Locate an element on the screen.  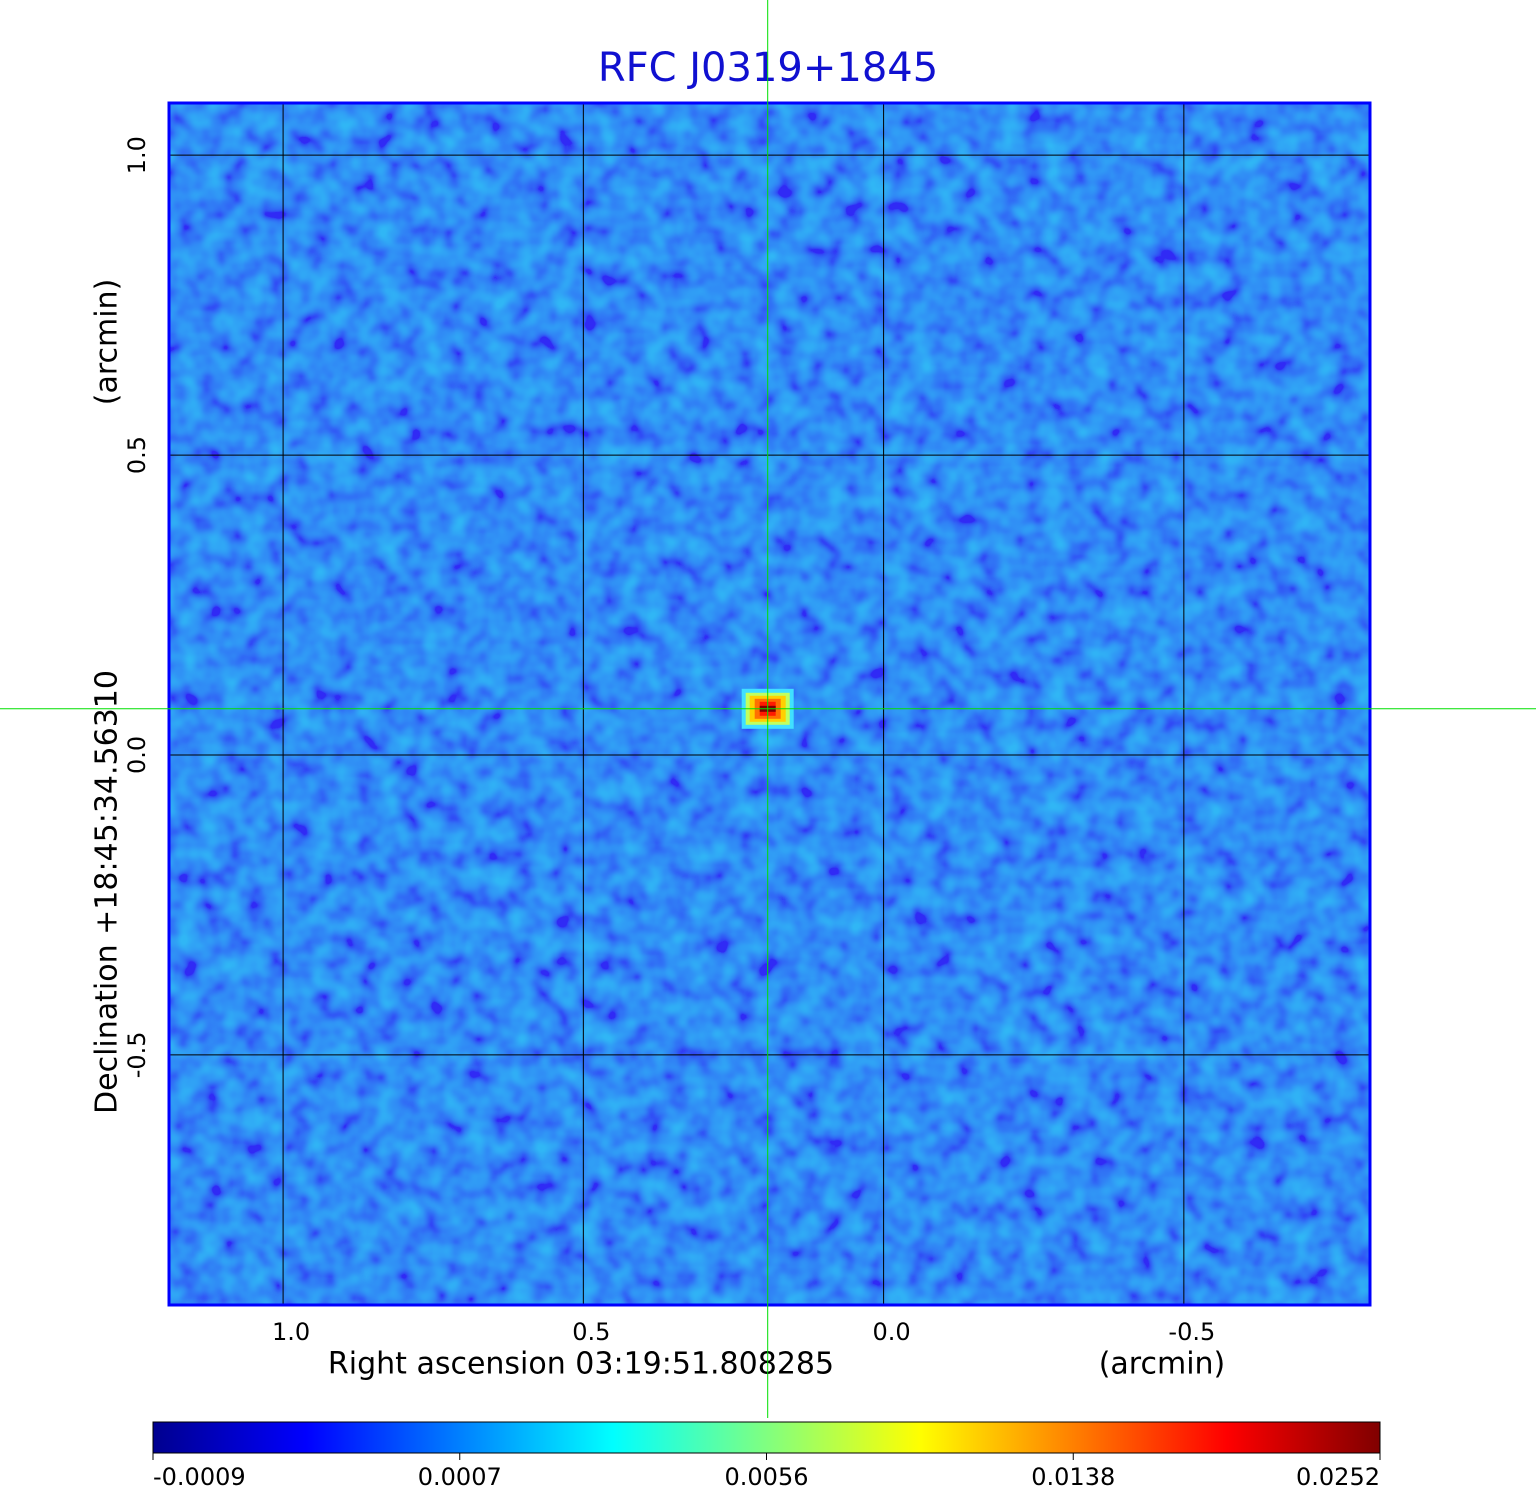
x-axis-label: Right ascension 03:19:51.808285 is located at coordinates (581, 1364).